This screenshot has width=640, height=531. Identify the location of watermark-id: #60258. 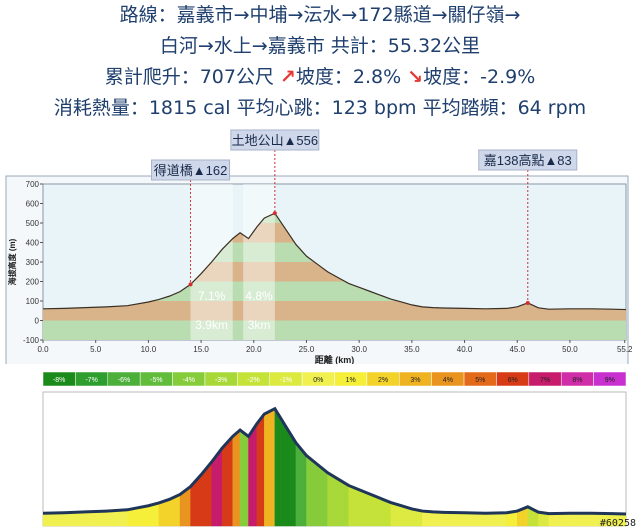
(617, 523).